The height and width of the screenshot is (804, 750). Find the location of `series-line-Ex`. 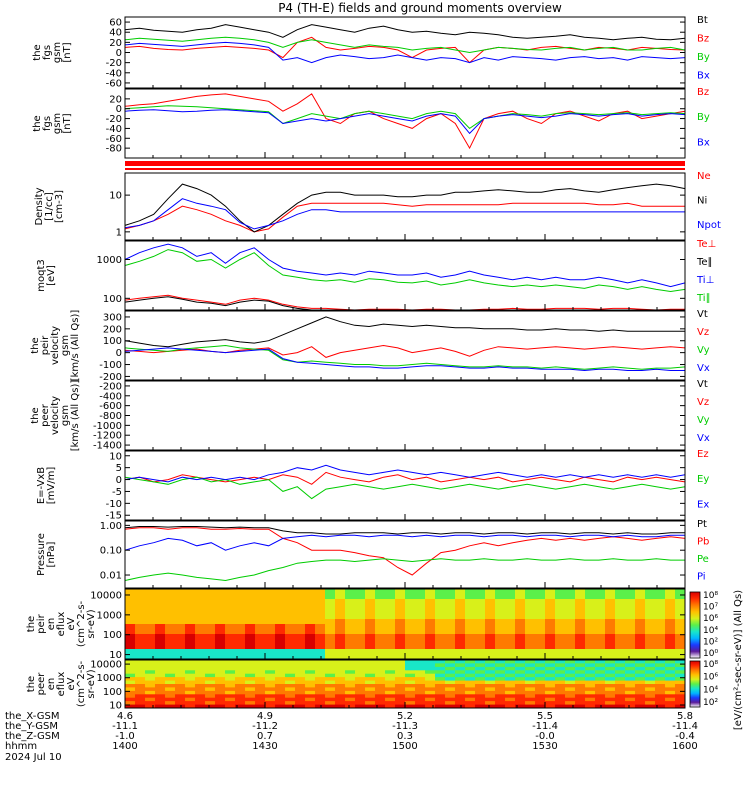

series-line-Ex is located at coordinates (405, 473).